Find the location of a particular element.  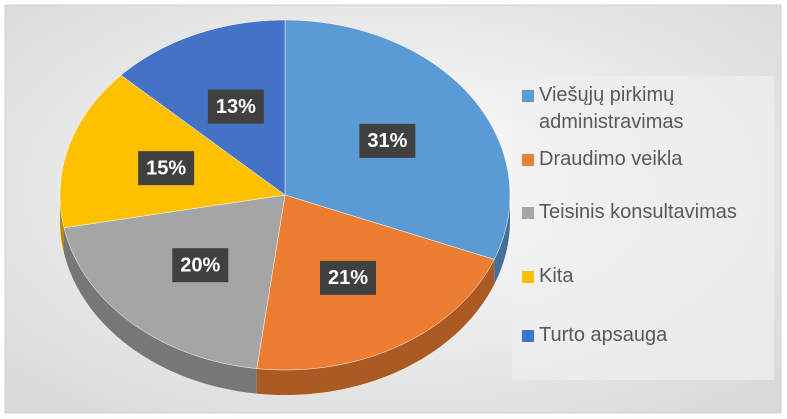

legend-label: Kita is located at coordinates (556, 276).